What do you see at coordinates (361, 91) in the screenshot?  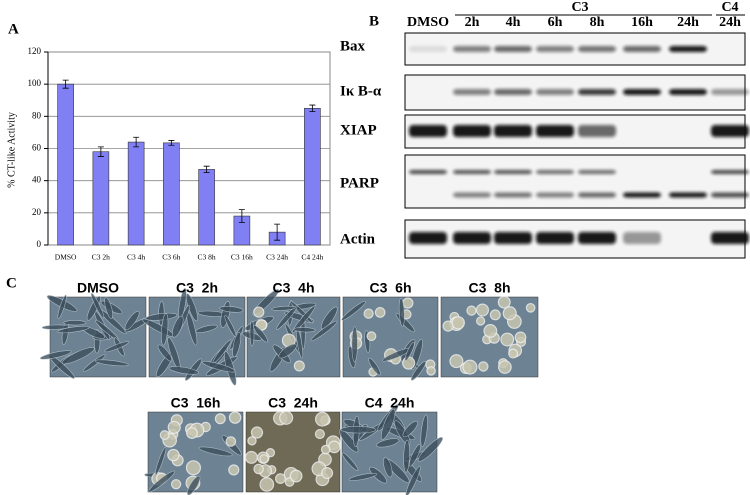 I see `blot-row-label: Iκ B-α` at bounding box center [361, 91].